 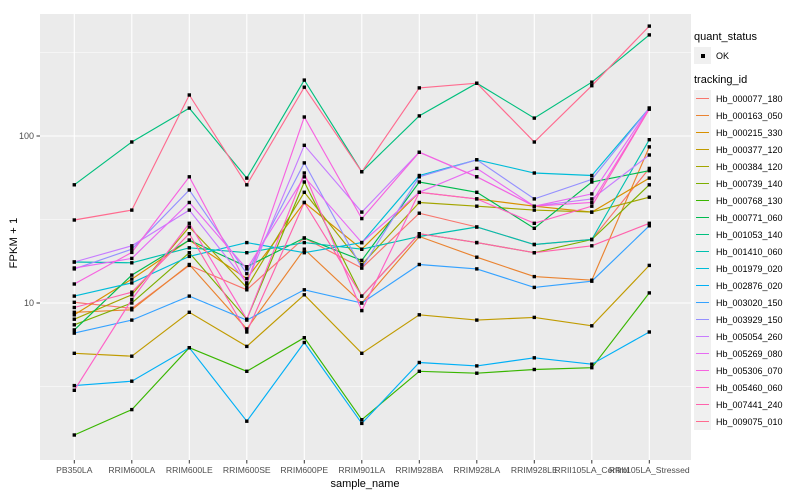 What do you see at coordinates (749, 234) in the screenshot?
I see `legend-item-label: Hb_001053_140` at bounding box center [749, 234].